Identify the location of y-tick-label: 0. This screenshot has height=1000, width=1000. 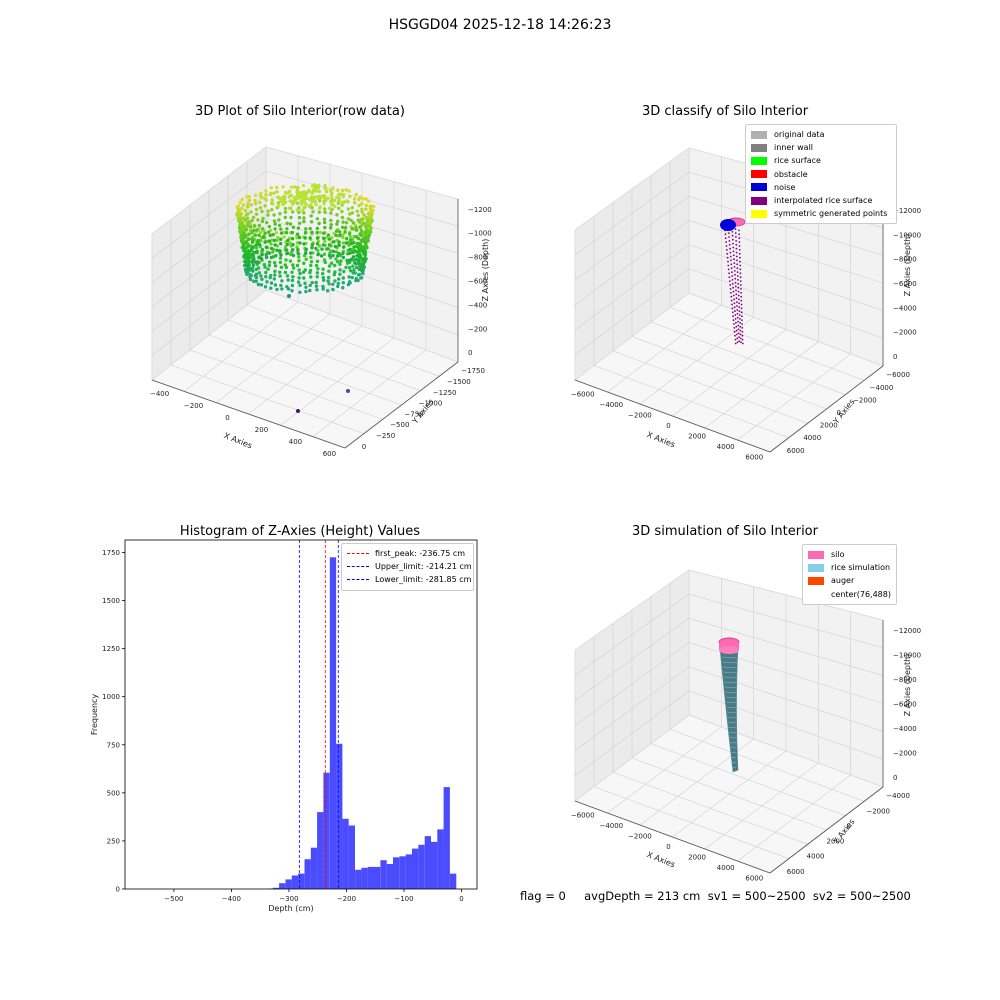
(118, 890).